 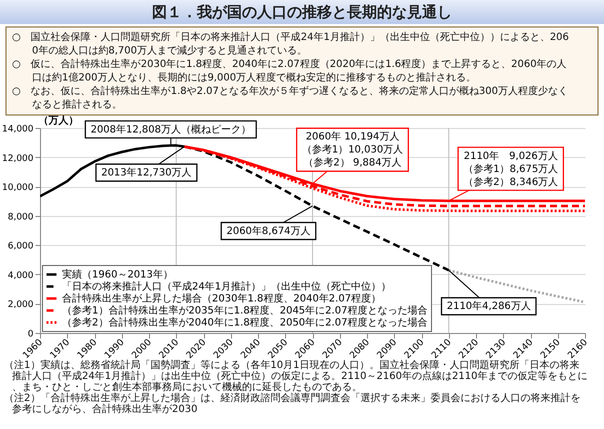 What do you see at coordinates (292, 403) in the screenshot?
I see `text: （注2）「合計特殊出生率が上昇した場合」は、経済財政諮問会議専門調査会「選択する未来」委員会における人口の将来推計を参考にしながら、合計特殊出生率が2030` at bounding box center [292, 403].